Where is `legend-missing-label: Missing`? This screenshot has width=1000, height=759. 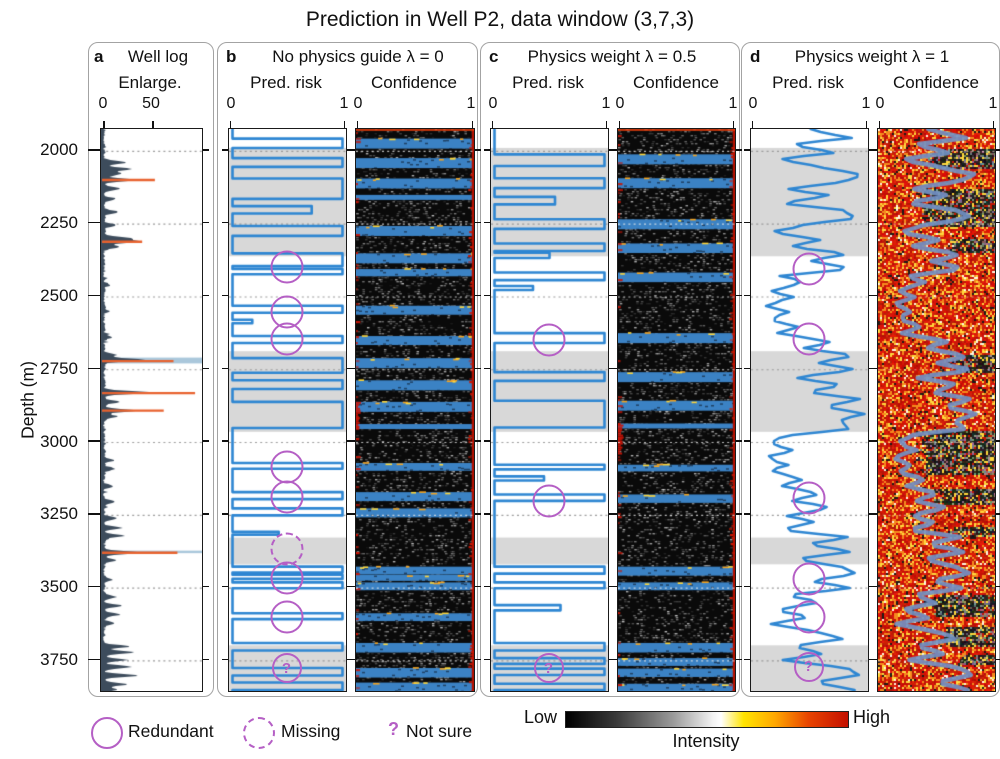 legend-missing-label: Missing is located at coordinates (311, 731).